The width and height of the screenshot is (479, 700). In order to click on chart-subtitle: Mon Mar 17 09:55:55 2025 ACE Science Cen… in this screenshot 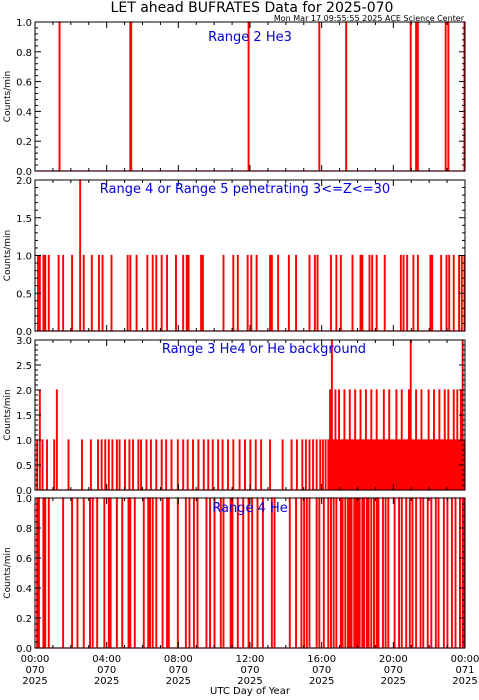, I will do `click(369, 18)`.